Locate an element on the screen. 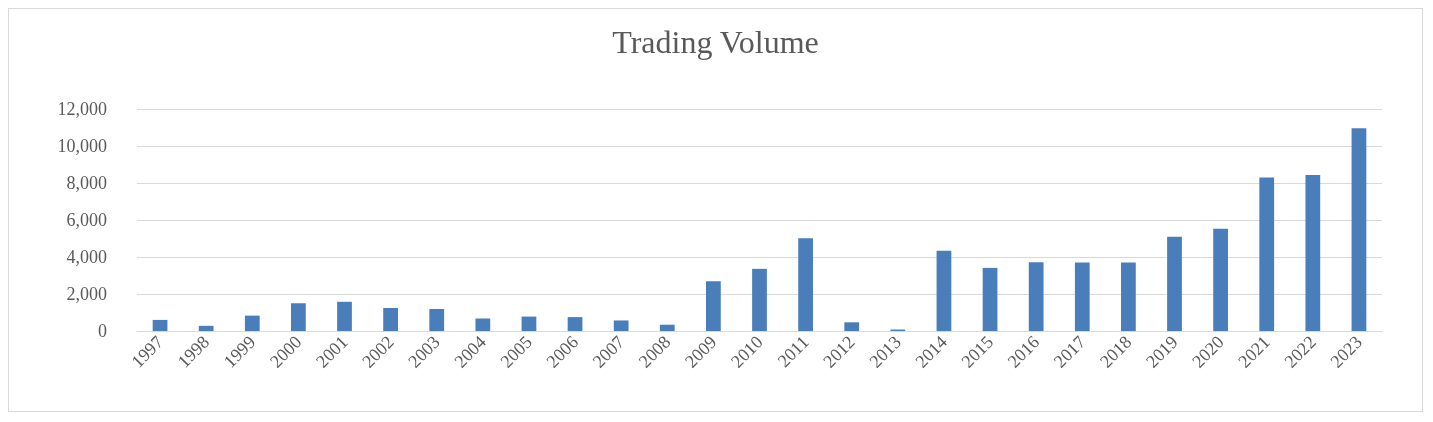  chart-title: Trading Volume is located at coordinates (715, 42).